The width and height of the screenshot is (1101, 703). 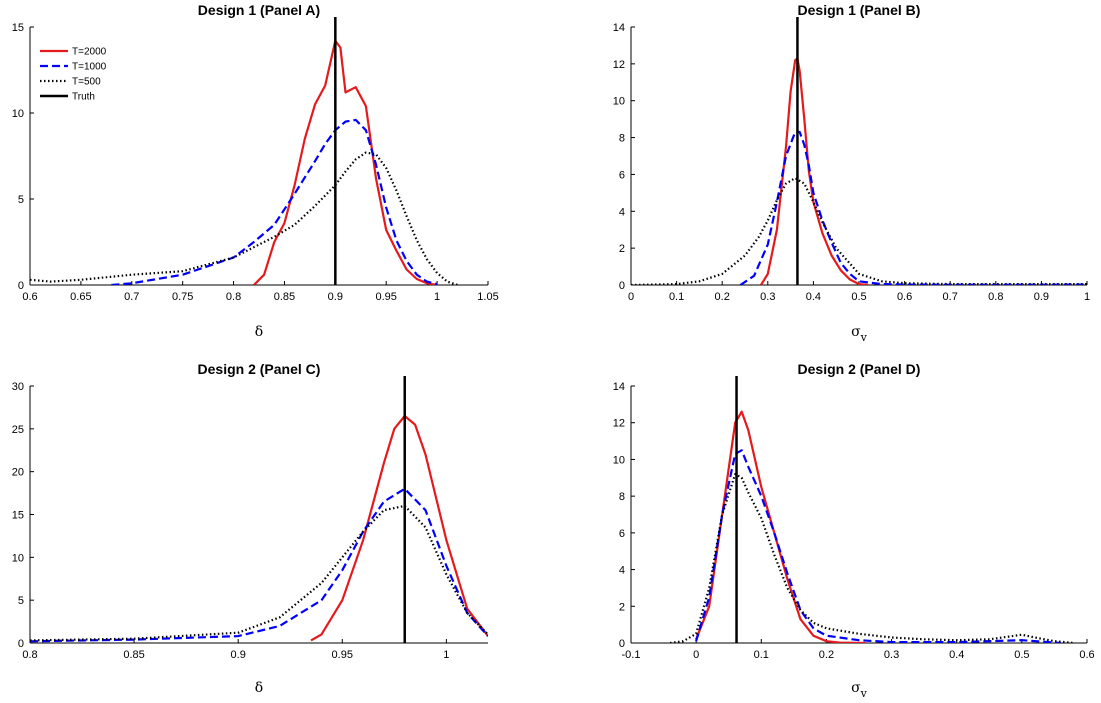 I want to click on legend-label: Truth, so click(x=83, y=97).